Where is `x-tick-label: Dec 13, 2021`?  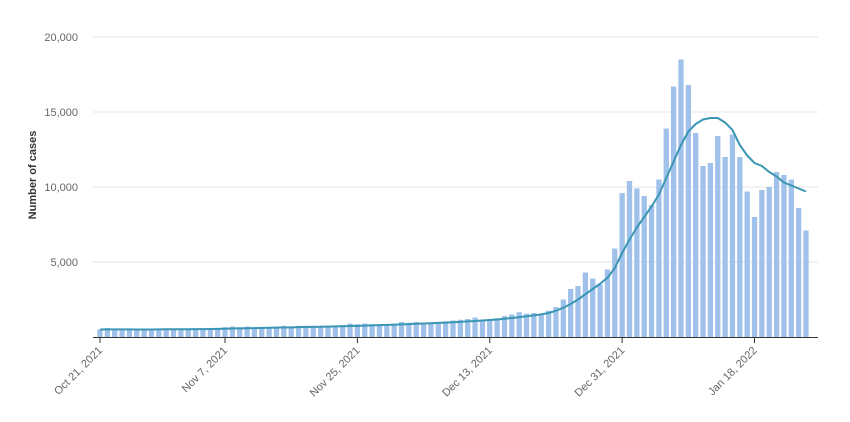
x-tick-label: Dec 13, 2021 is located at coordinates (467, 372).